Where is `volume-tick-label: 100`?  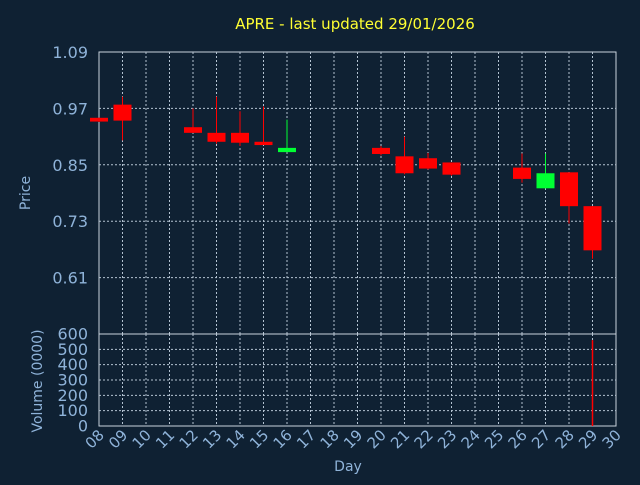
volume-tick-label: 100 is located at coordinates (72, 410).